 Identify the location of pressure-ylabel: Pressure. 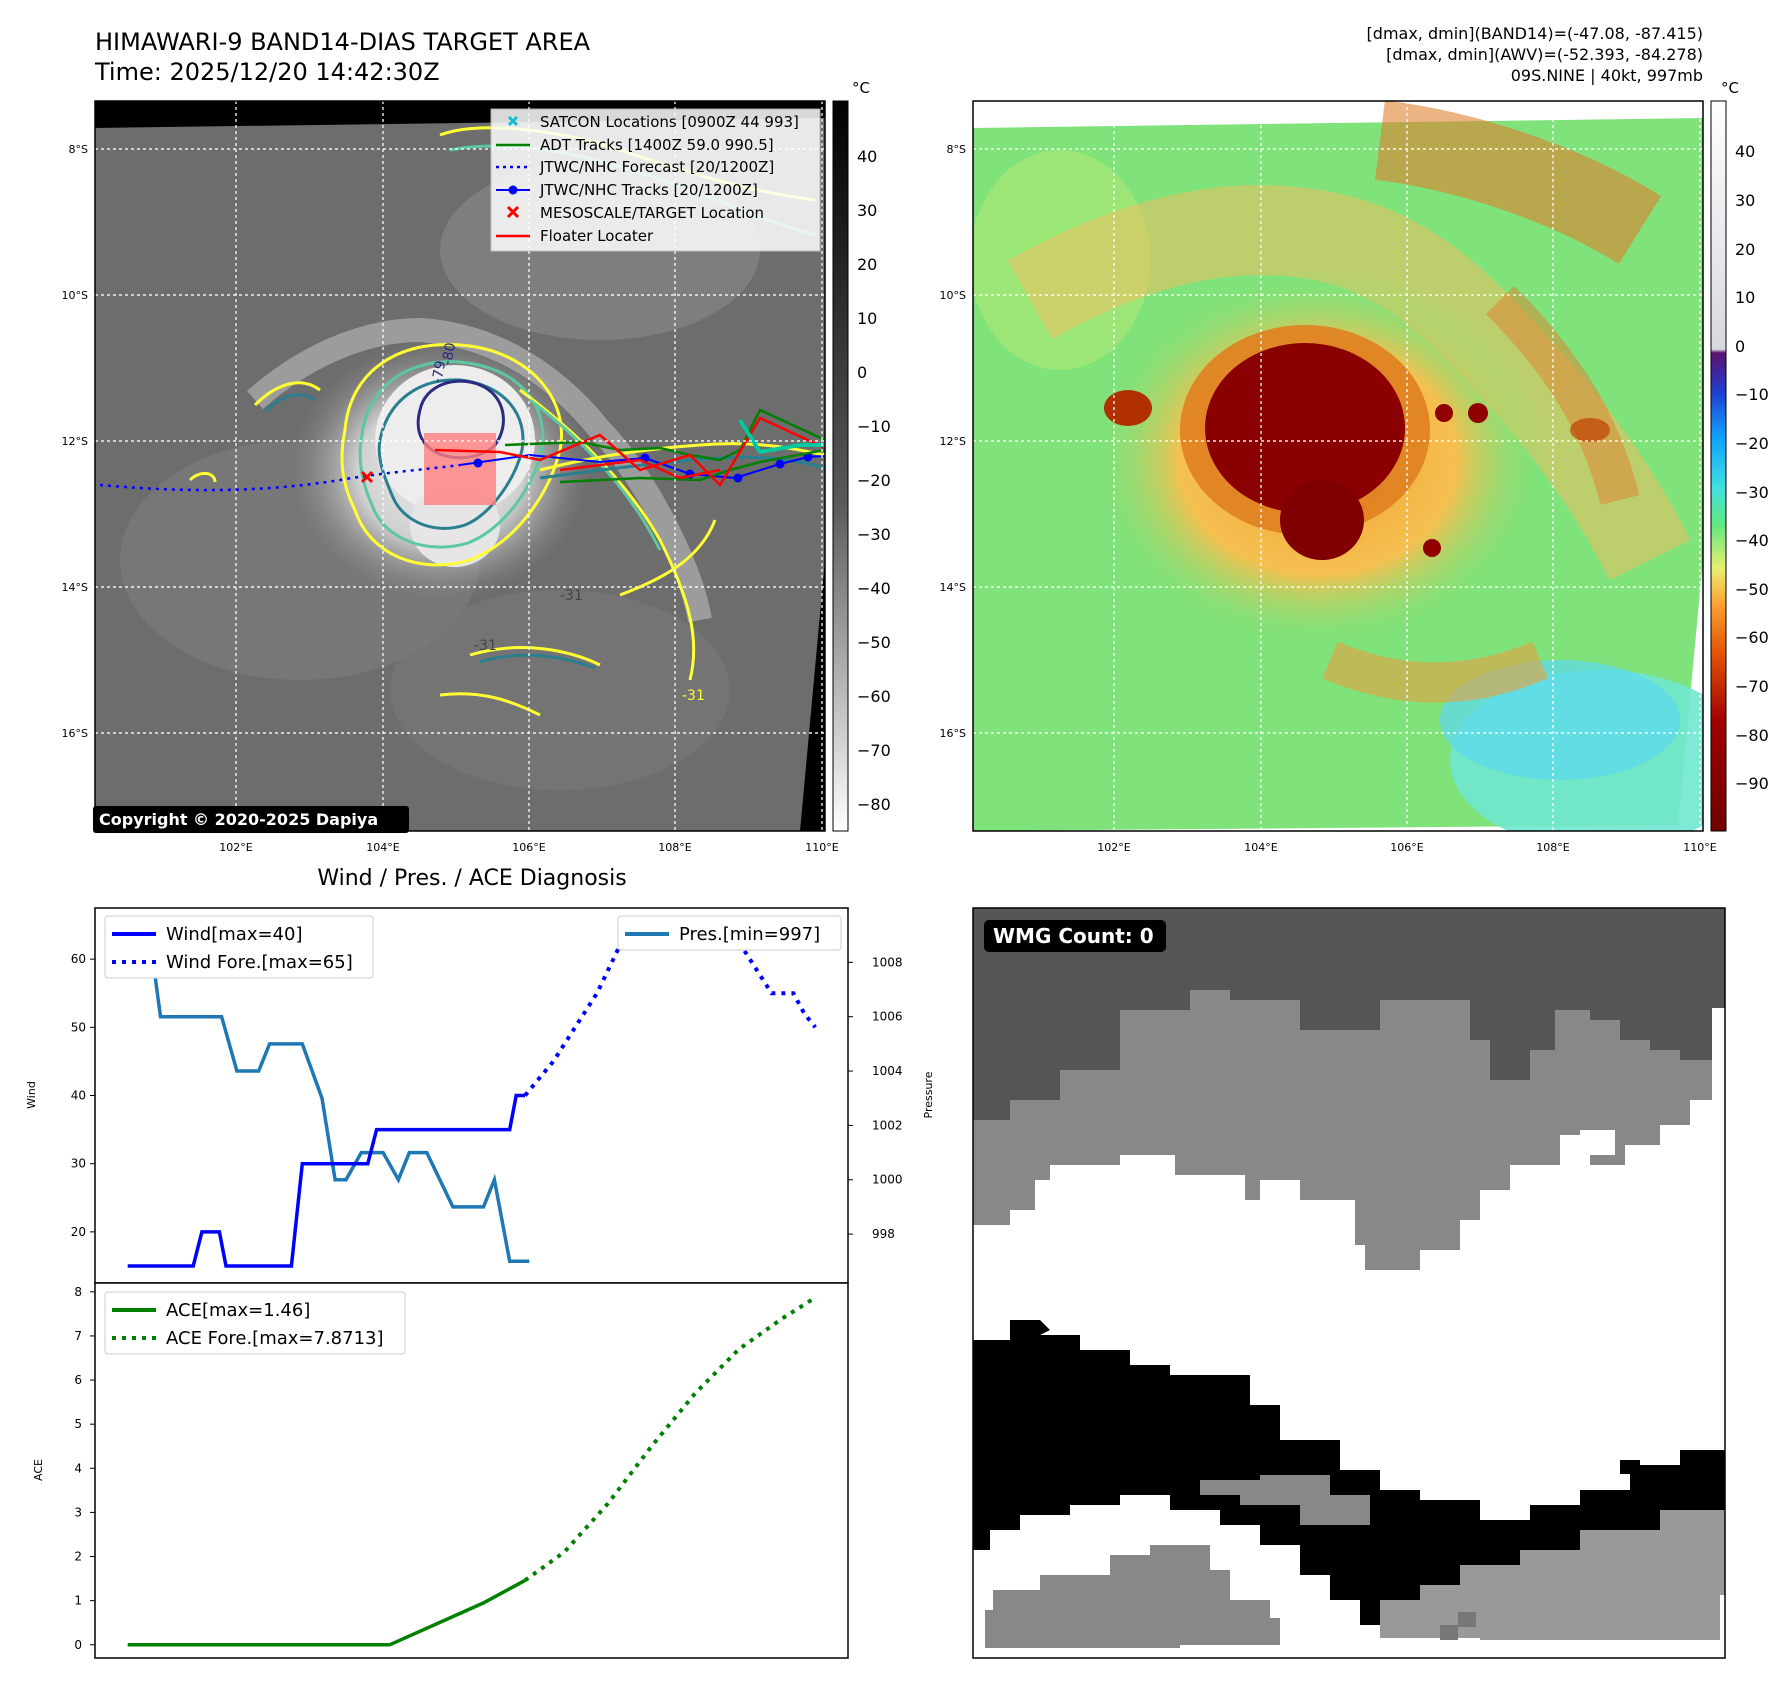
(928, 1094).